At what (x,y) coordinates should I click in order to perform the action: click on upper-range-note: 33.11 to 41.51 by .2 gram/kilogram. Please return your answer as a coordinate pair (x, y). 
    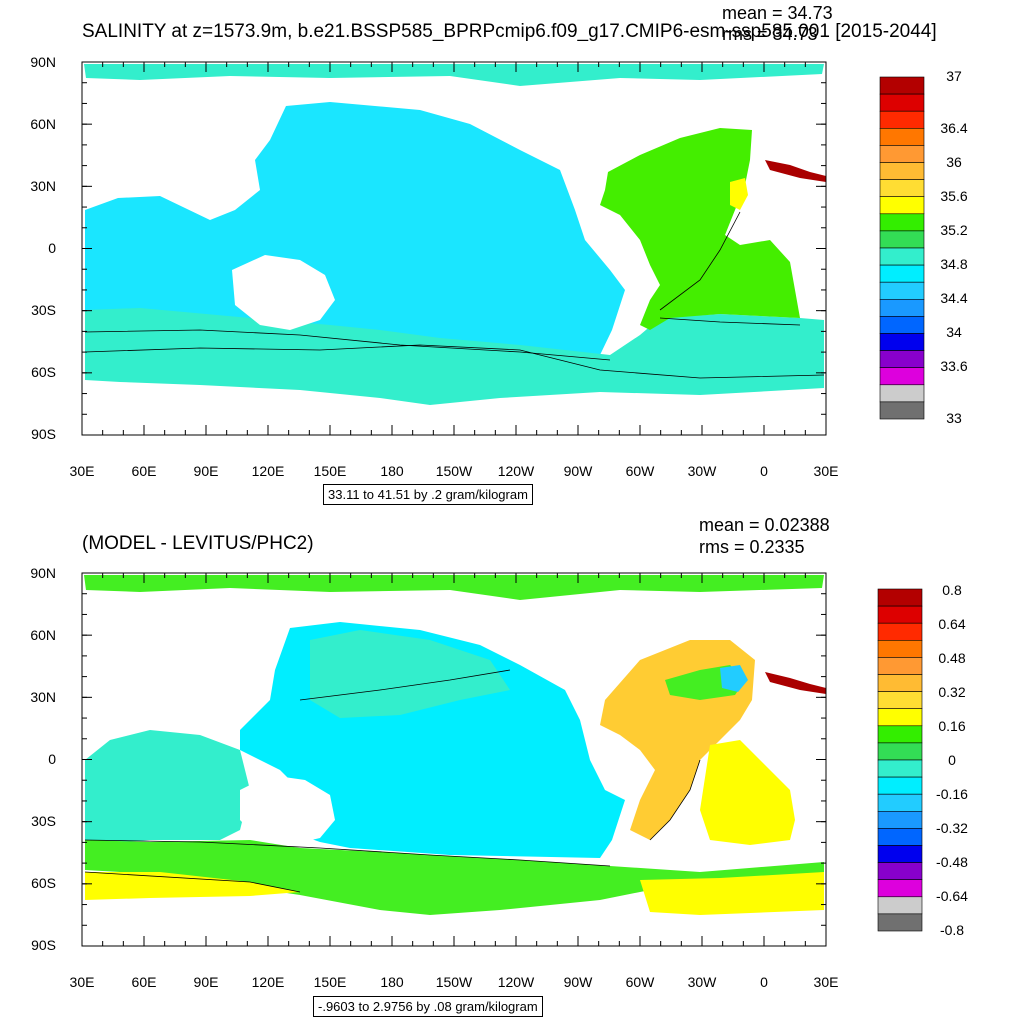
    Looking at the image, I should click on (428, 494).